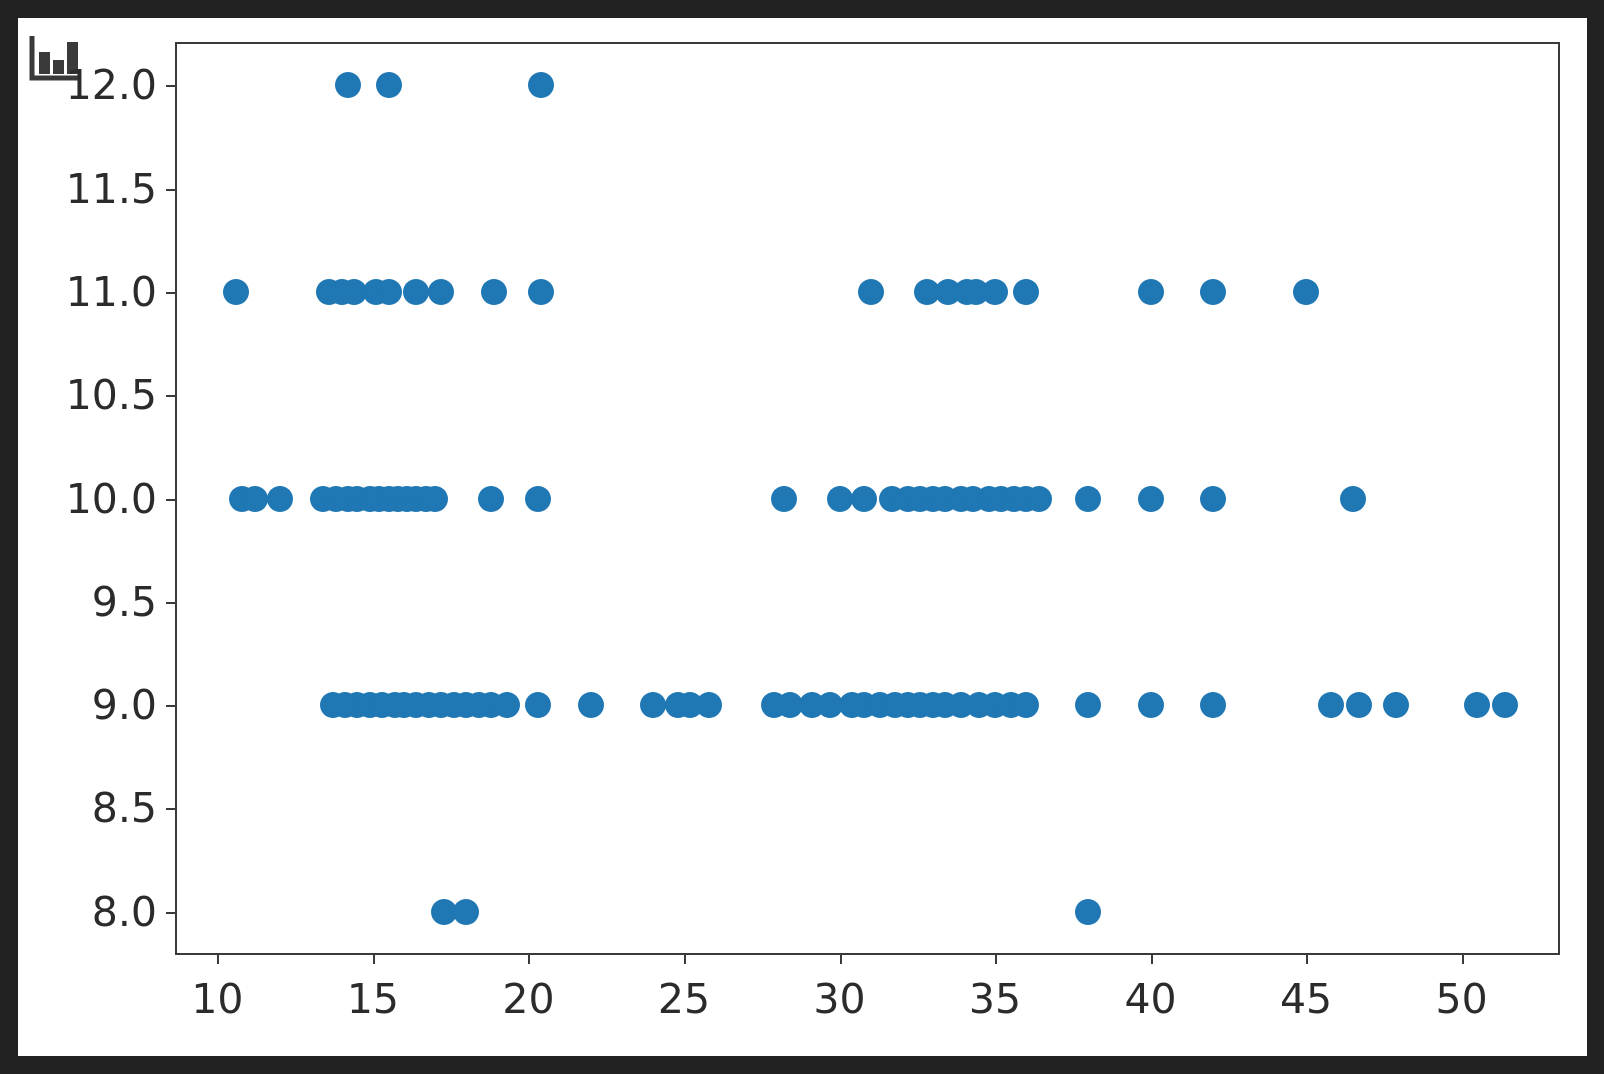  I want to click on y-axis-tick-label: 10.0, so click(111, 498).